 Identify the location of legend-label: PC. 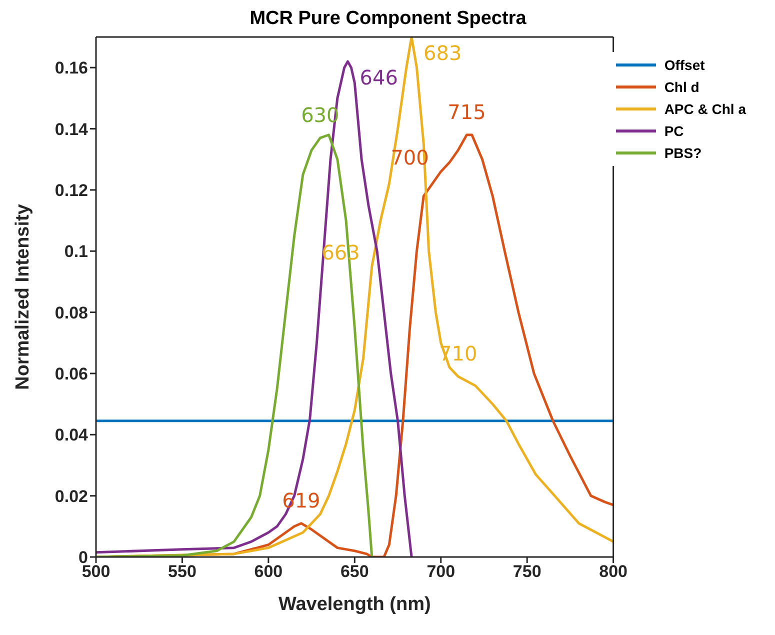
(674, 131).